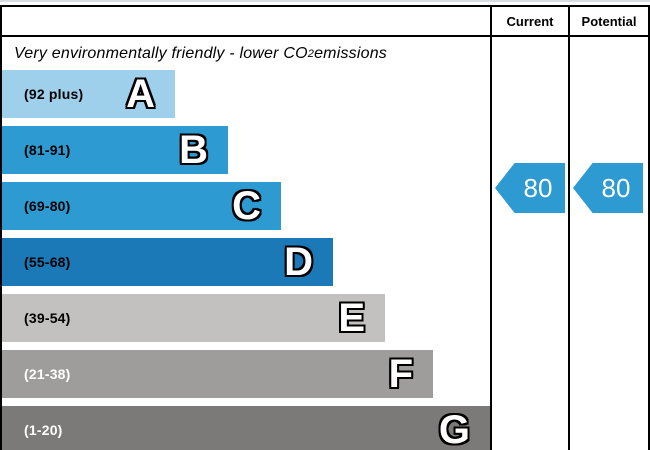  Describe the element at coordinates (350, 53) in the screenshot. I see `chart-title-text-end: emissions` at that location.